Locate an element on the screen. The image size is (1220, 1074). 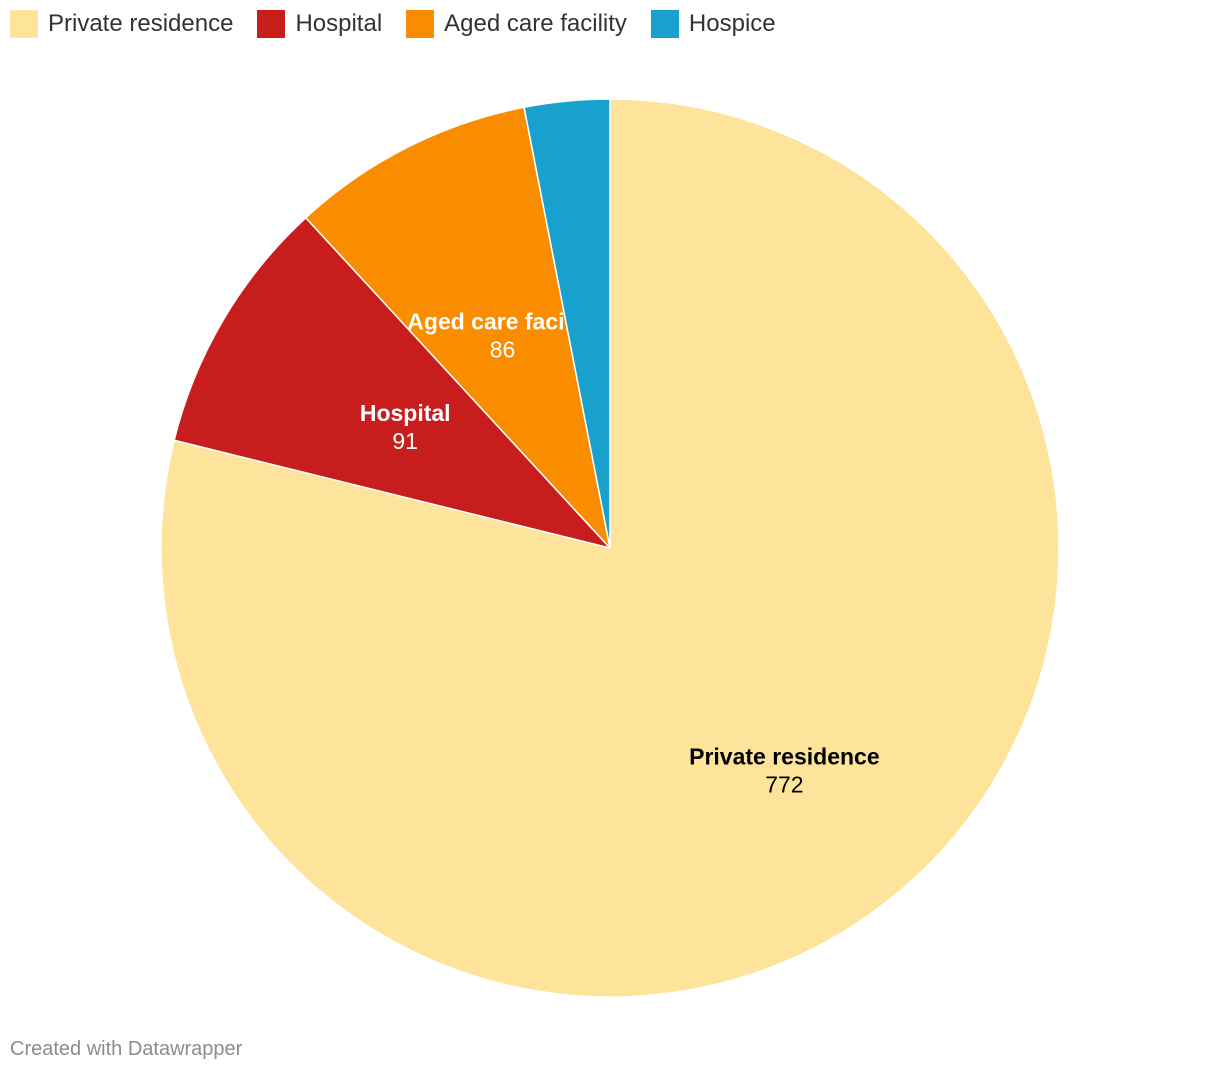
slice-value-aged-care-facility: 86 is located at coordinates (503, 350).